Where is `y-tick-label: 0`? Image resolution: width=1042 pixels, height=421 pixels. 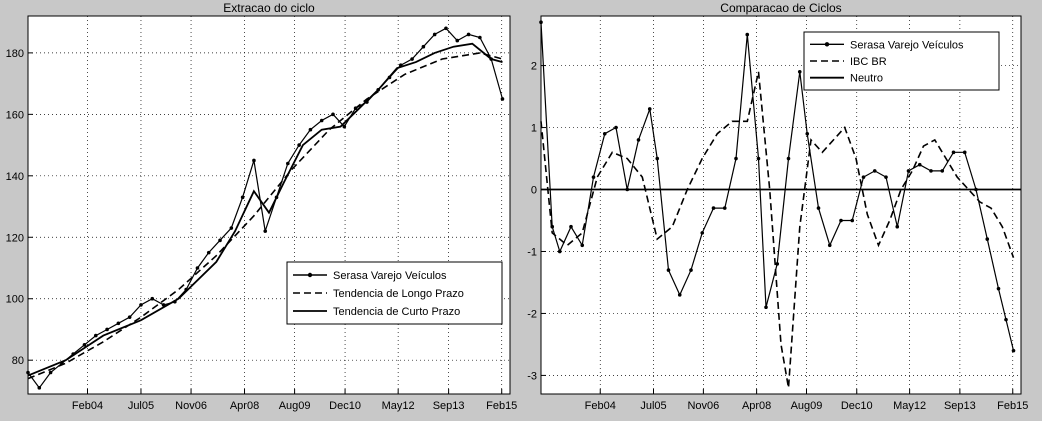
y-tick-label: 0 is located at coordinates (534, 191).